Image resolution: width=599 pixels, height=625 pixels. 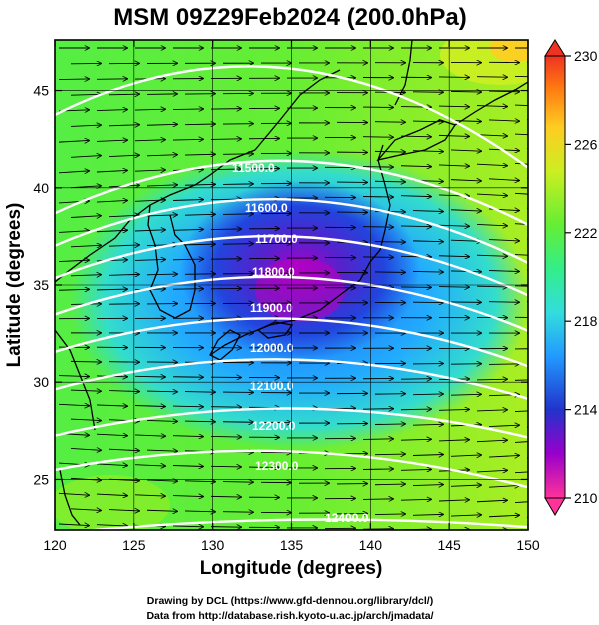 What do you see at coordinates (290, 17) in the screenshot?
I see `map-title: MSM 09Z29Feb2024 (200.0hPa)` at bounding box center [290, 17].